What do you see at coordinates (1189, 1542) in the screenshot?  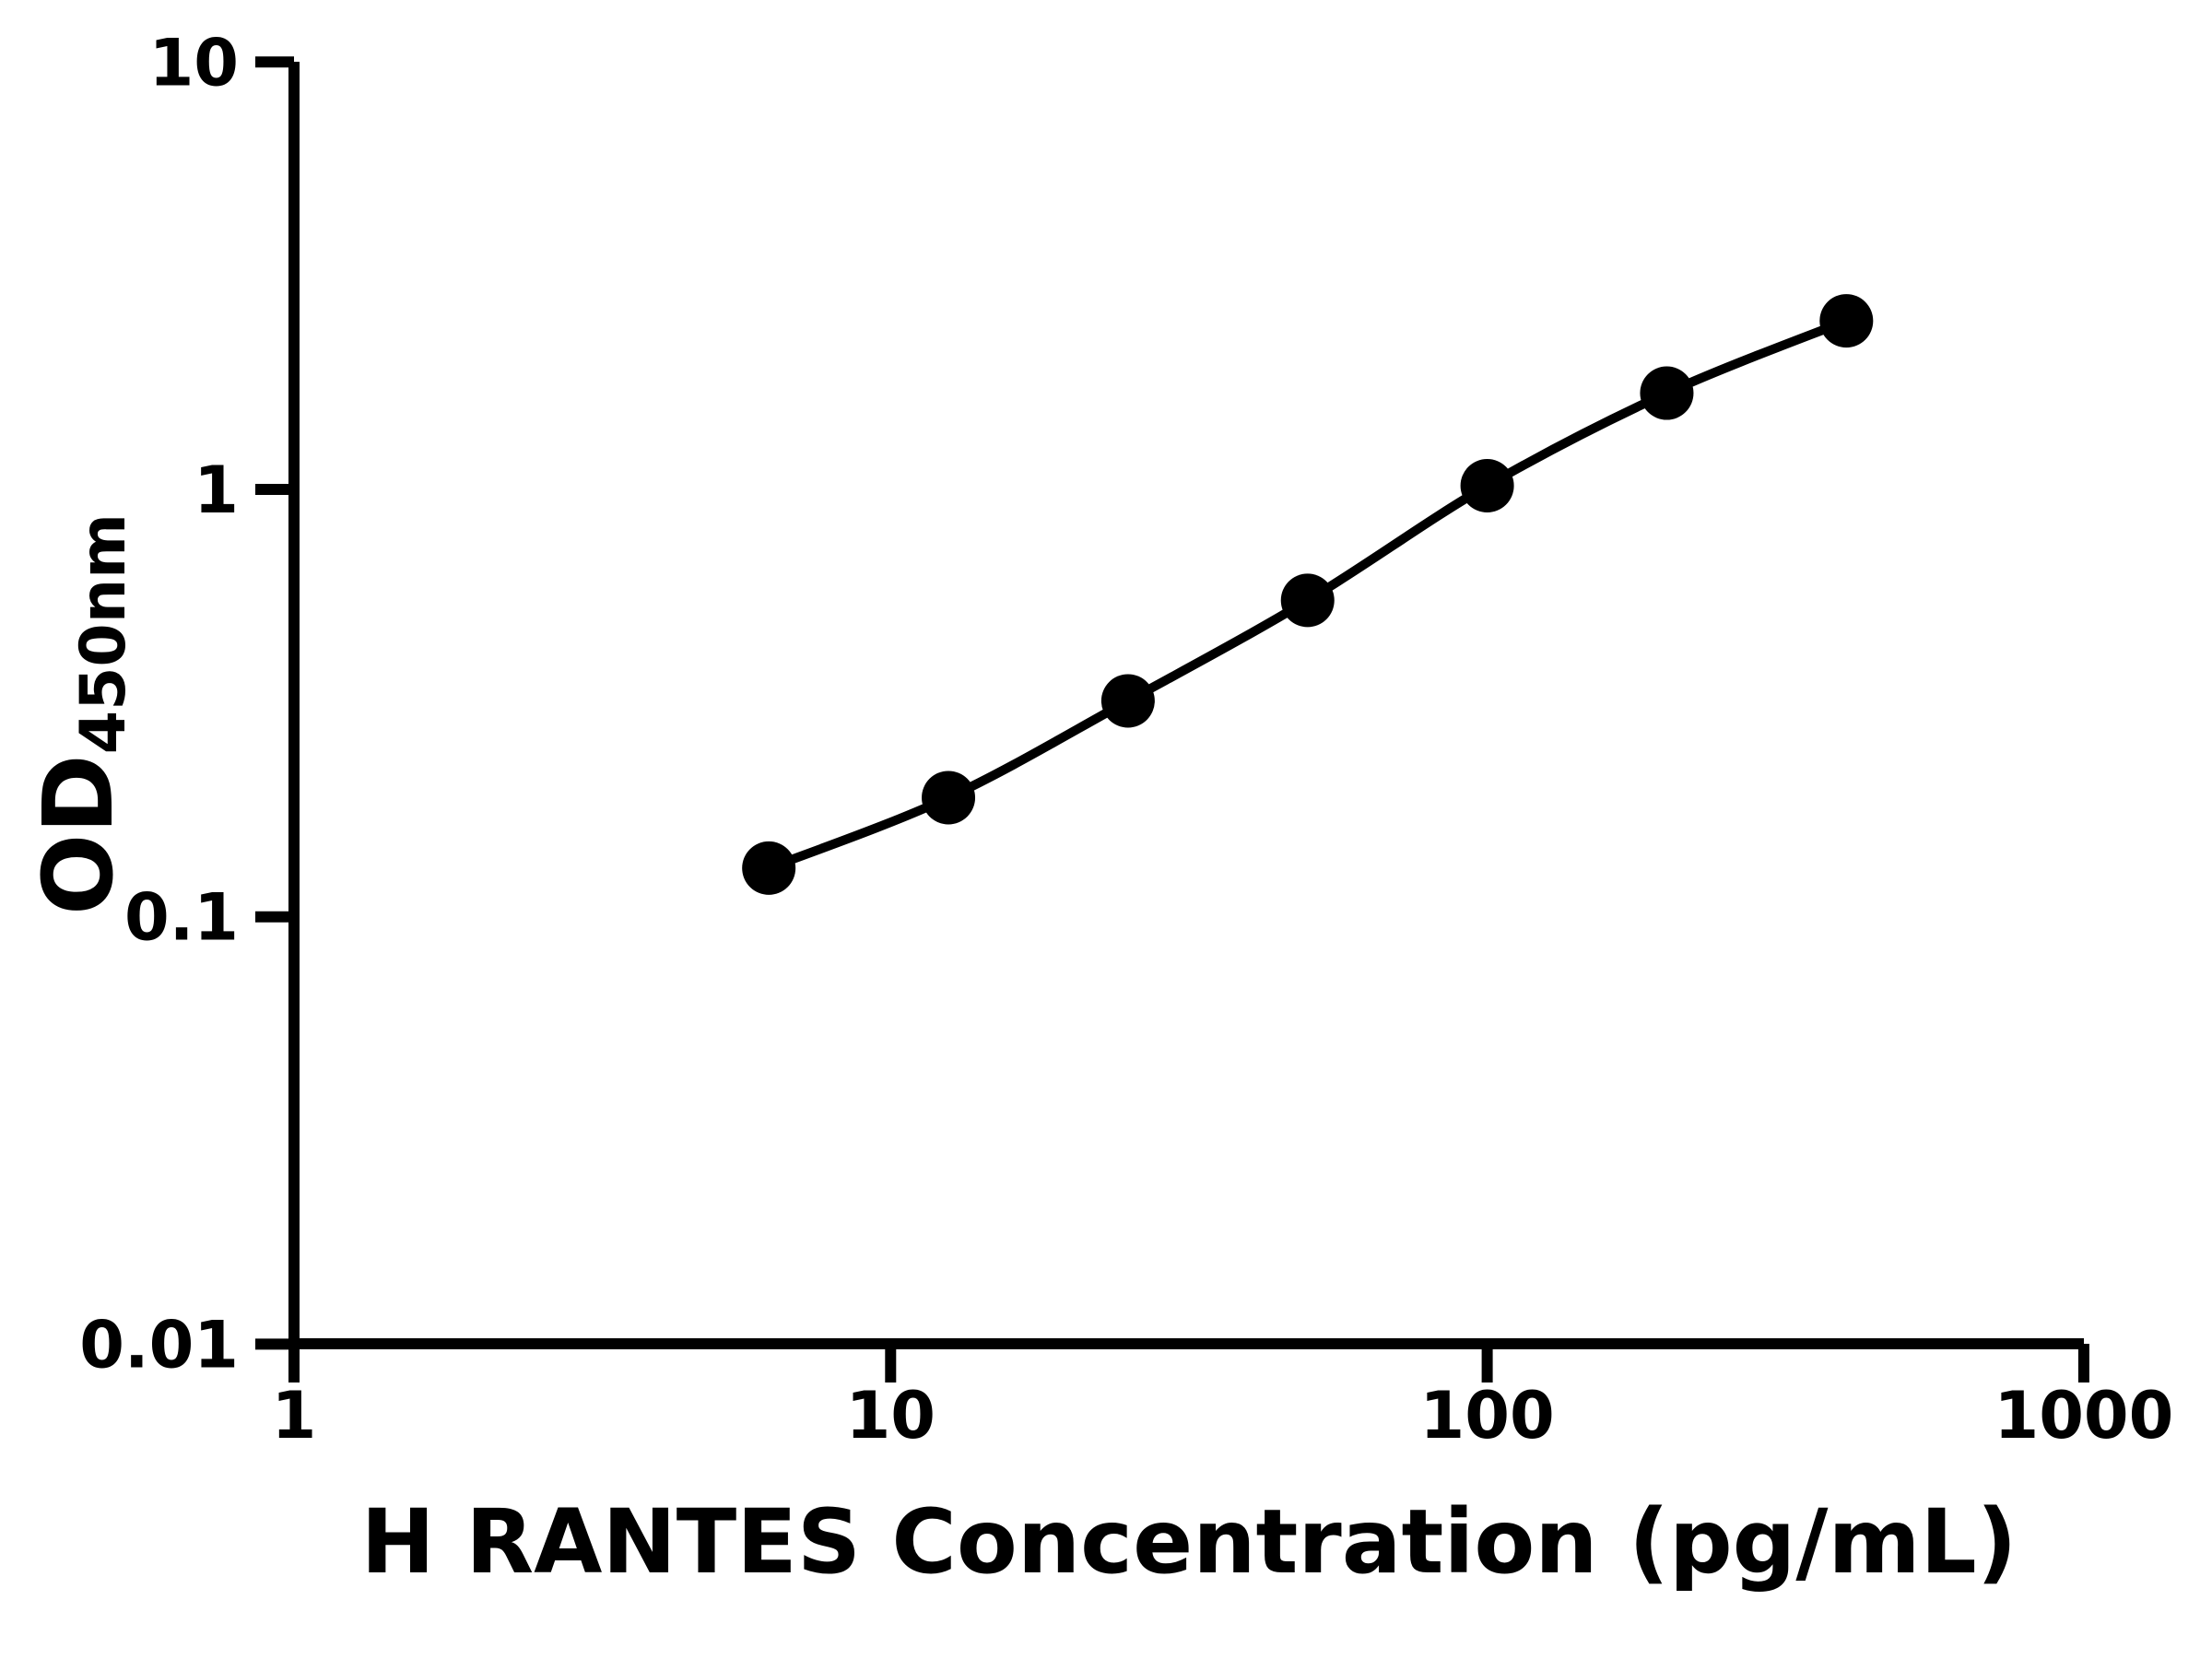 I see `x-axis-title: H RANTES Concentration (pg/mL)` at bounding box center [1189, 1542].